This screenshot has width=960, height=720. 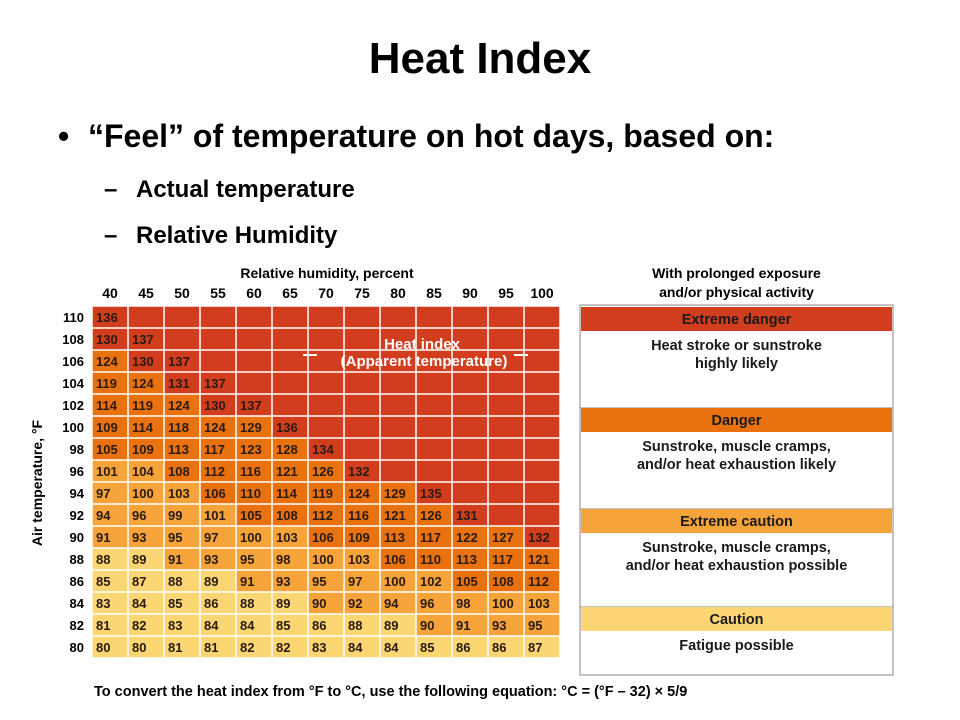 I want to click on heat-value: 89, so click(x=139, y=559).